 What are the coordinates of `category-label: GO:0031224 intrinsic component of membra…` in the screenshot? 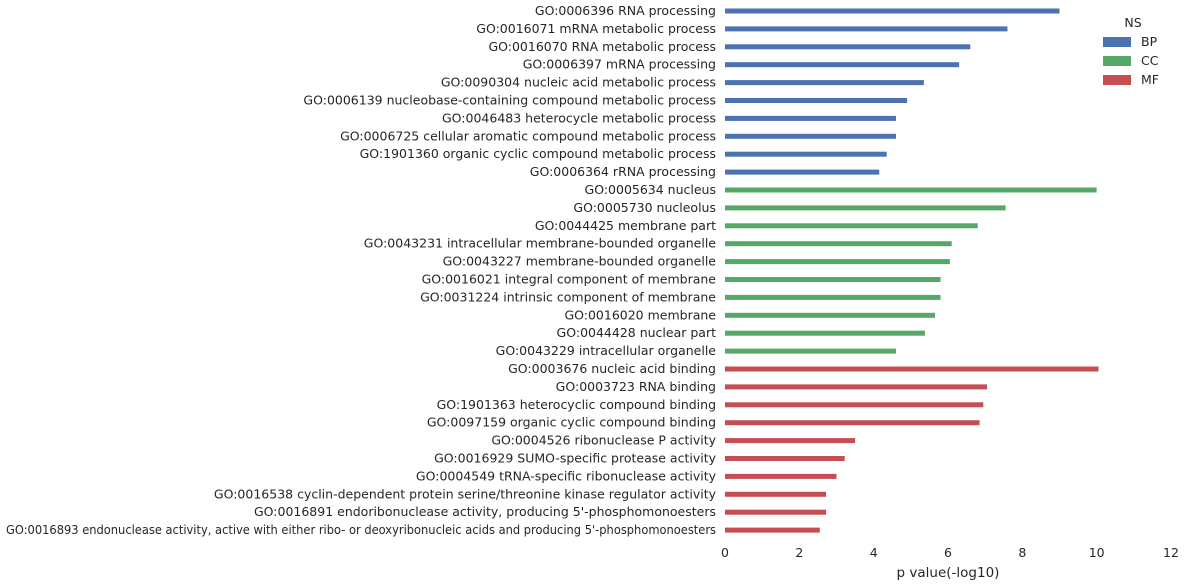 It's located at (568, 296).